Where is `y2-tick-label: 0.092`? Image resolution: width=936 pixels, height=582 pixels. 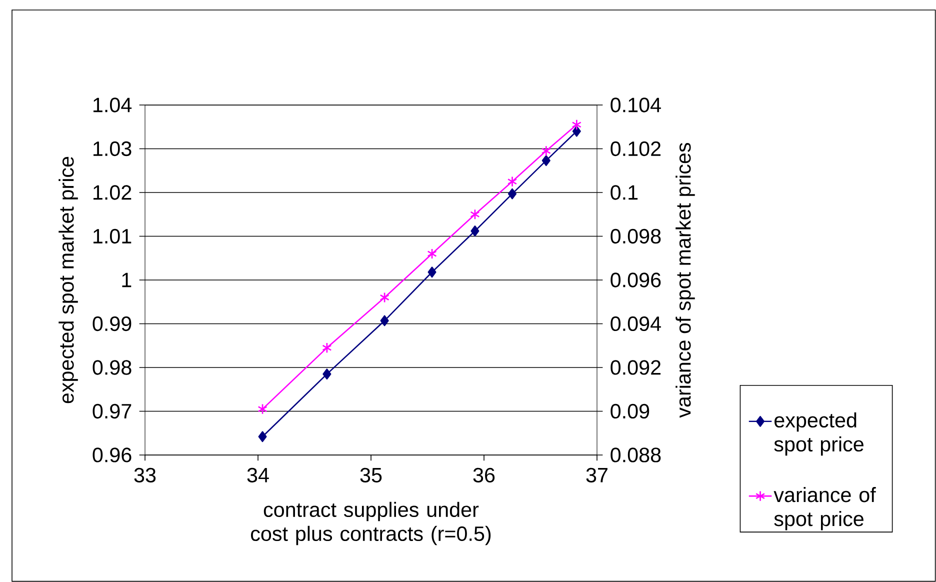 y2-tick-label: 0.092 is located at coordinates (635, 367).